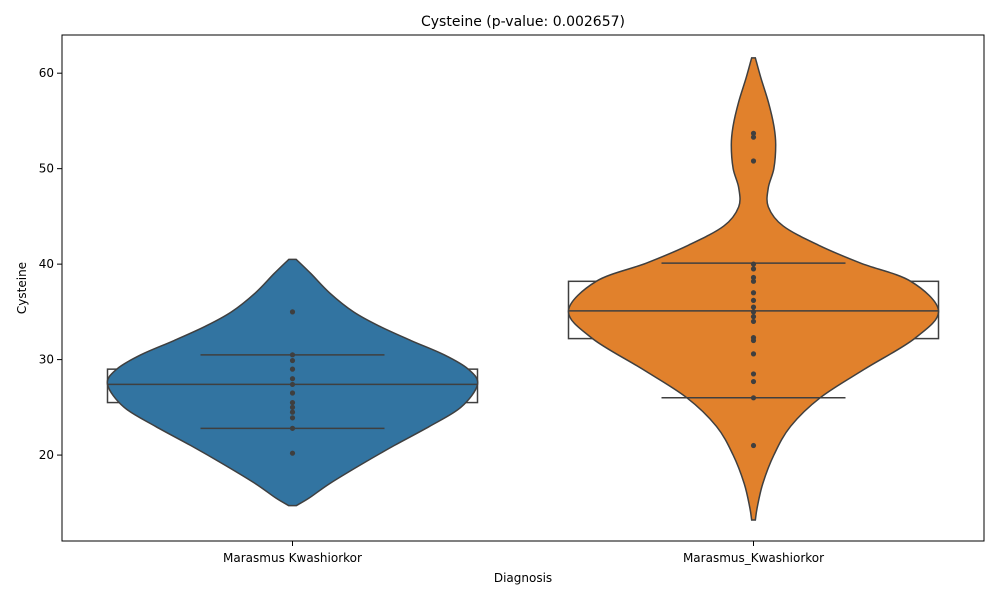 This screenshot has height=600, width=1000. What do you see at coordinates (46, 455) in the screenshot?
I see `y-tick-label: 20` at bounding box center [46, 455].